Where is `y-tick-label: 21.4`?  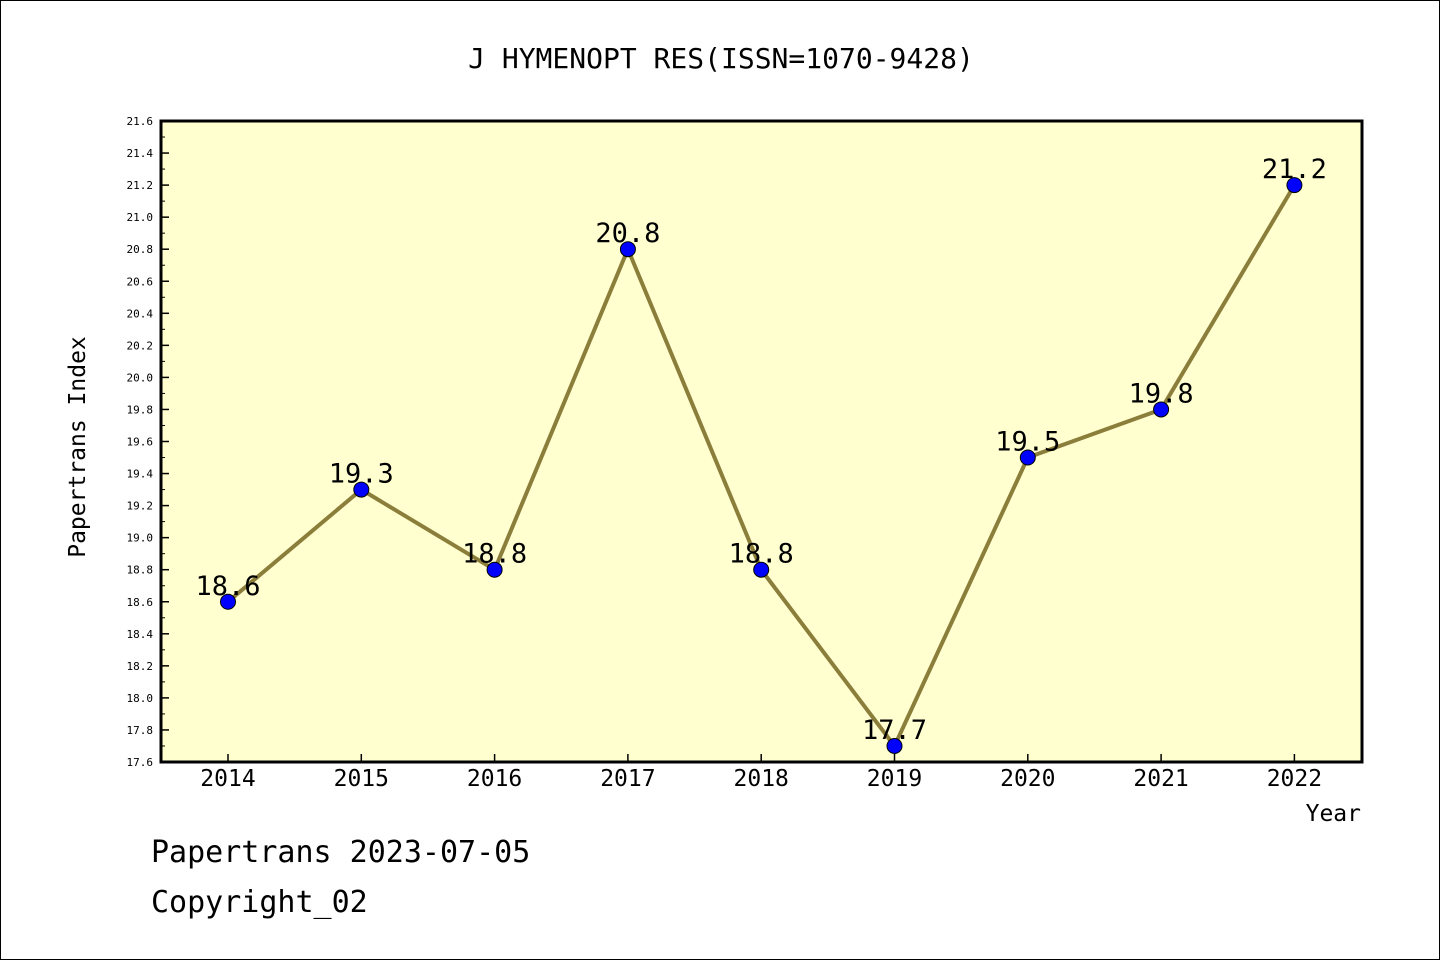
y-tick-label: 21.4 is located at coordinates (140, 153).